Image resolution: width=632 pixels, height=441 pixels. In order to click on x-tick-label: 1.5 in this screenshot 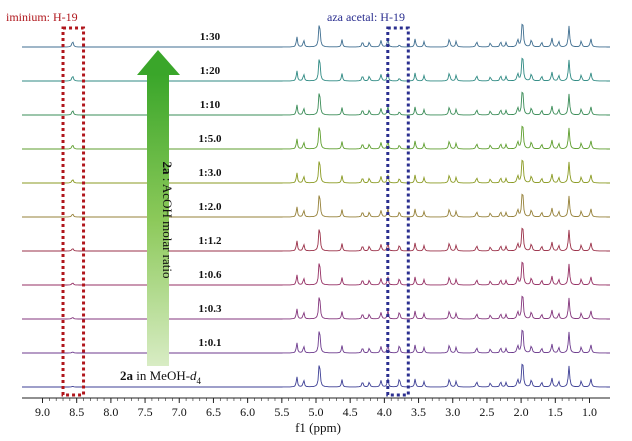, I will do `click(555, 412)`.